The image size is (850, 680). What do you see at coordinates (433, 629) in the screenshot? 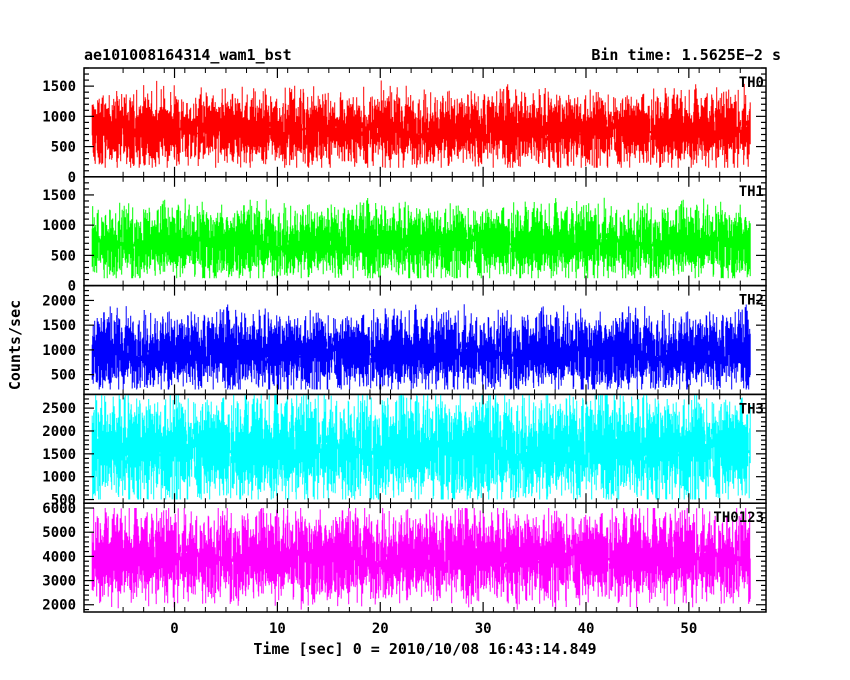
I see `x-axis: 0 10 20 30 40 50` at bounding box center [433, 629].